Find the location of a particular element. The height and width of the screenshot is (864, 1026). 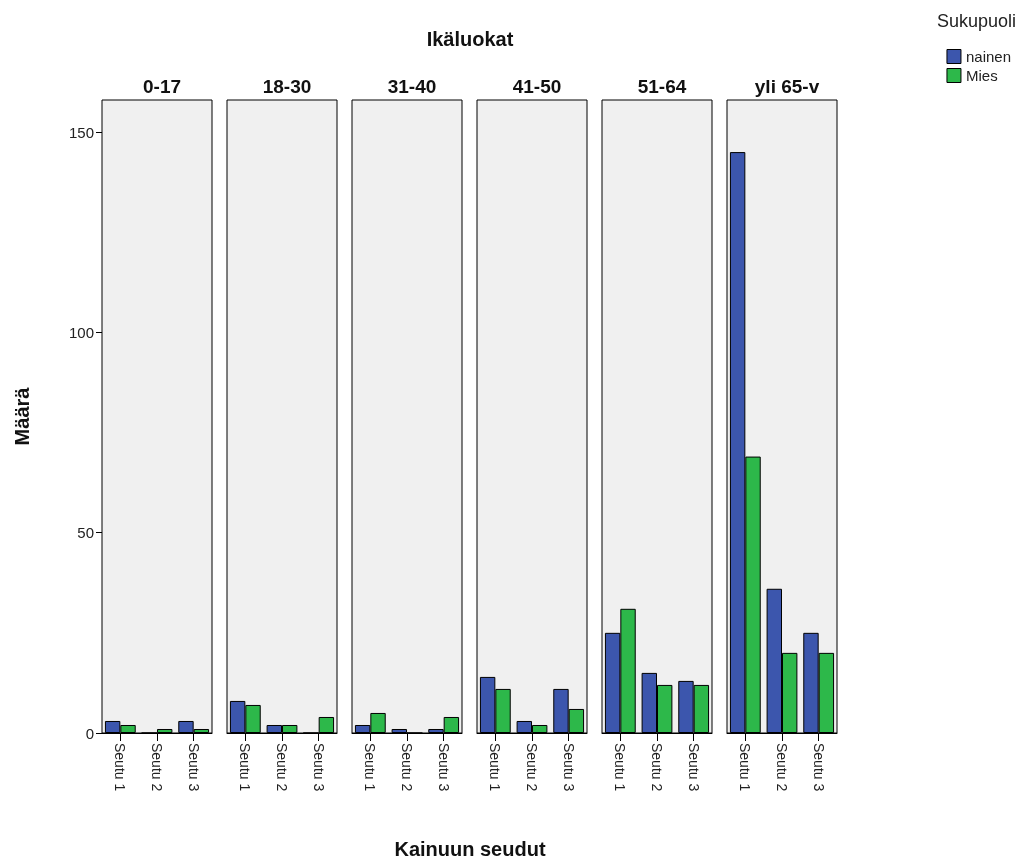

chart-title: 51-64 is located at coordinates (662, 86).